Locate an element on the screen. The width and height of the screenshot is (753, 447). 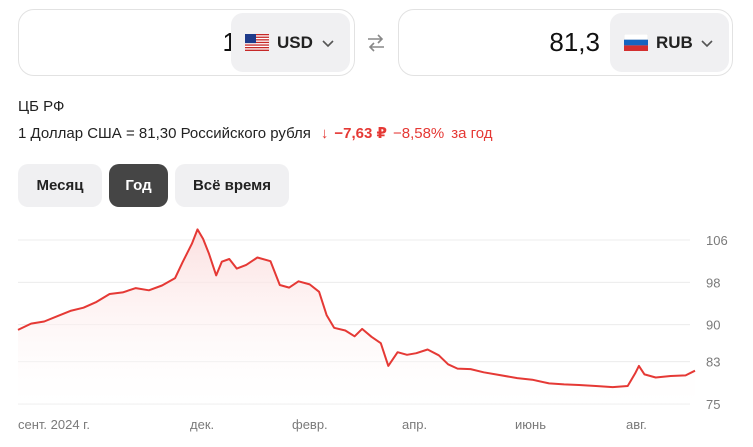
x-tick-label: сент. 2024 г. is located at coordinates (54, 424).